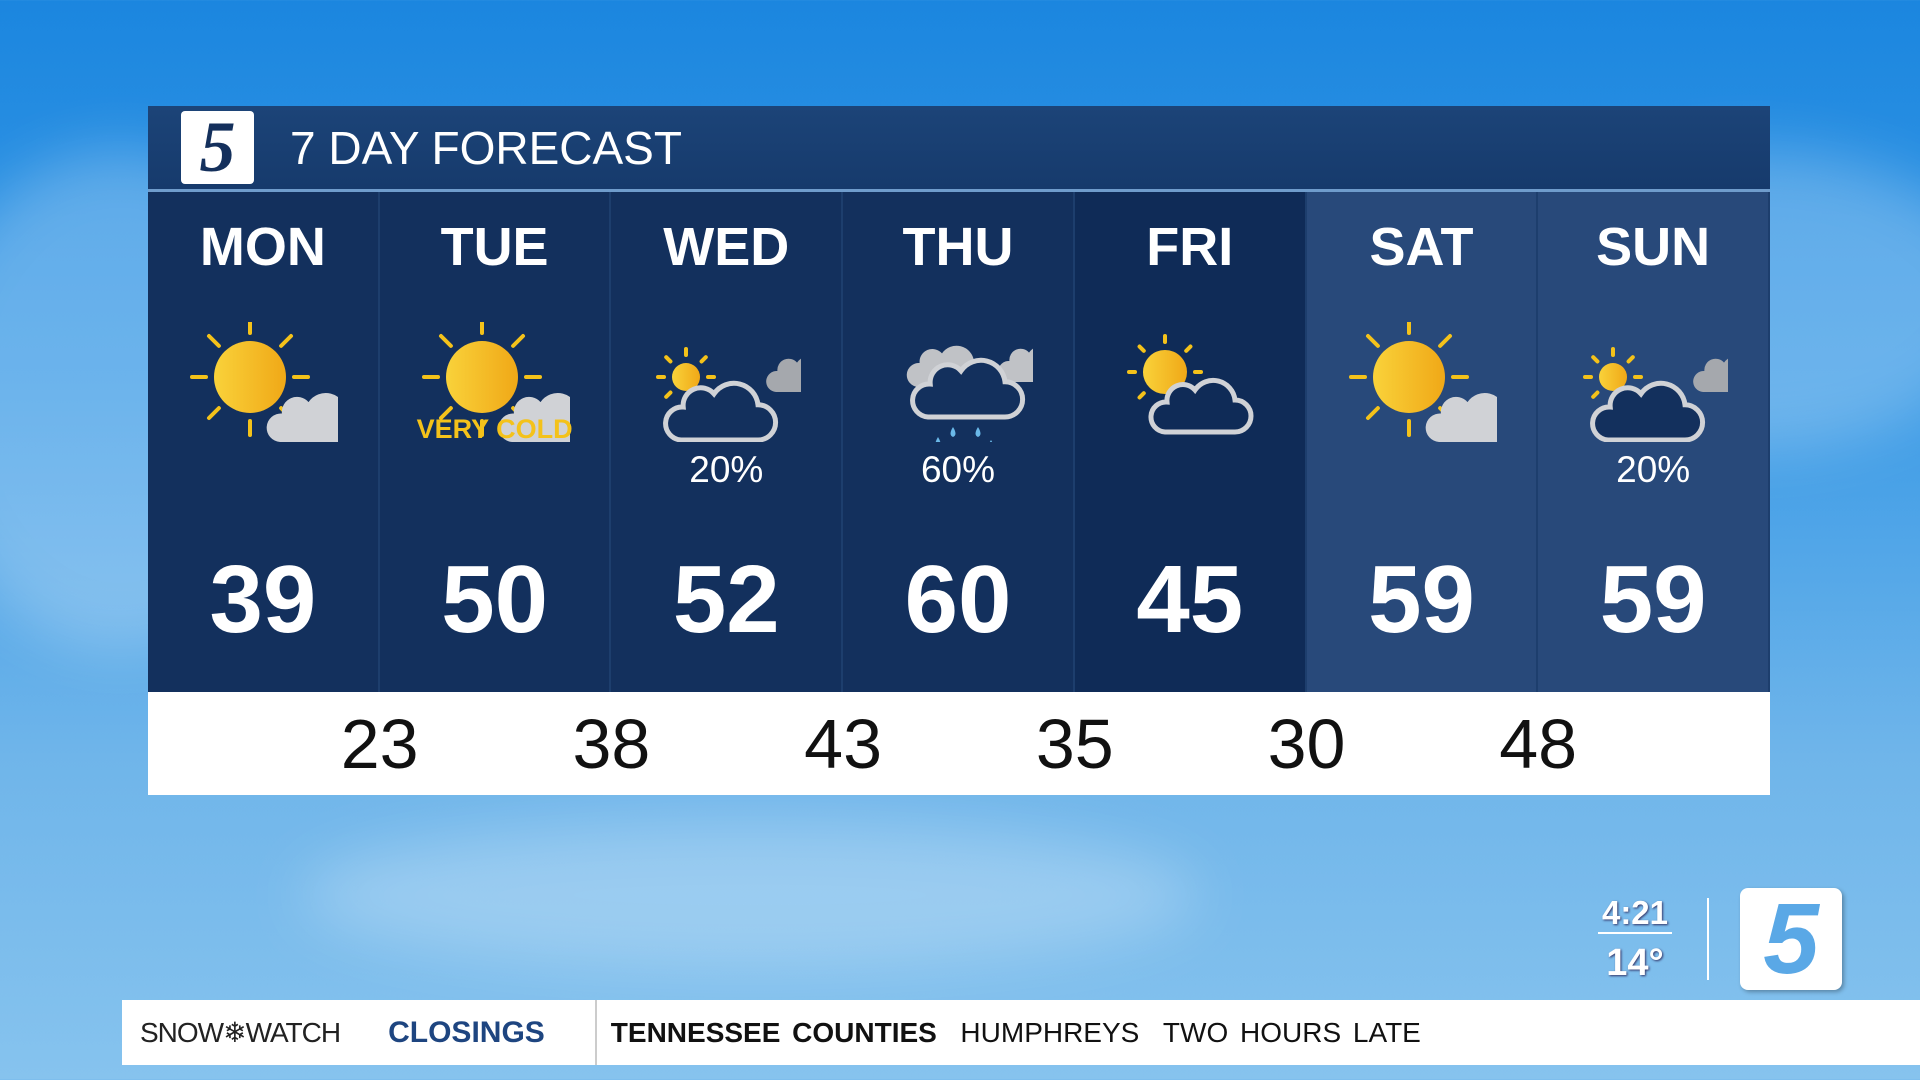 This screenshot has width=1920, height=1080. Describe the element at coordinates (1635, 963) in the screenshot. I see `current-temp: 14°` at that location.